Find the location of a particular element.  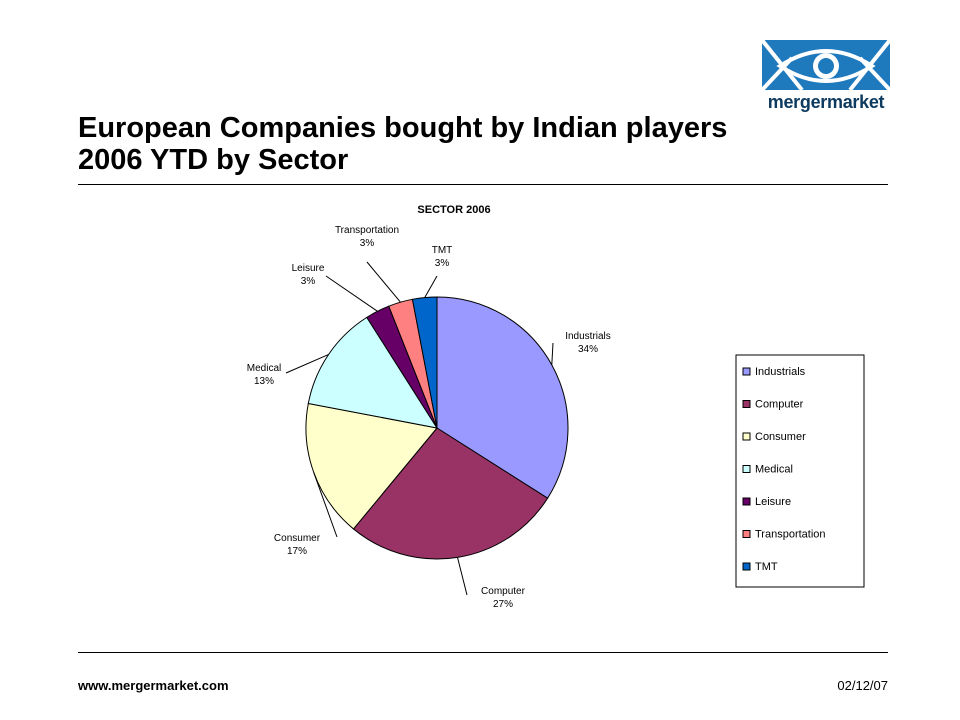

footer-date: 02/12/07 is located at coordinates (862, 685).